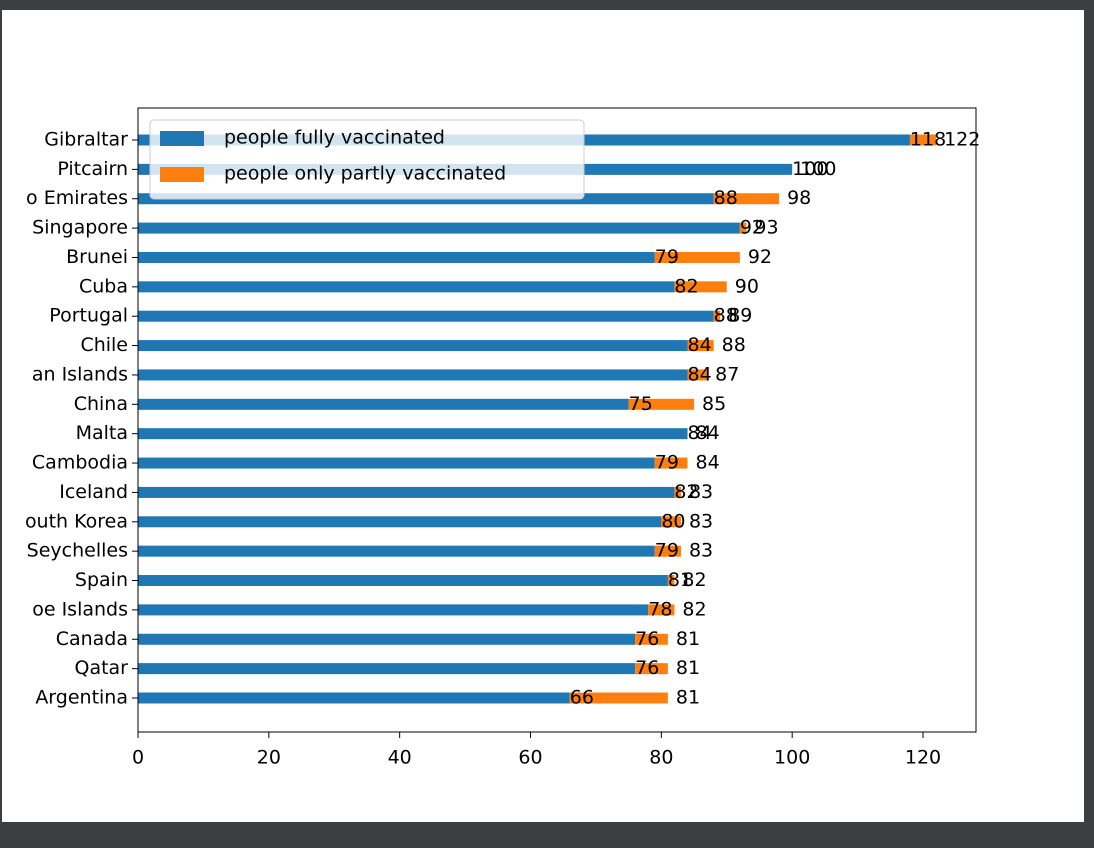 Image resolution: width=1094 pixels, height=848 pixels. I want to click on y-tick-label: Malta, so click(102, 433).